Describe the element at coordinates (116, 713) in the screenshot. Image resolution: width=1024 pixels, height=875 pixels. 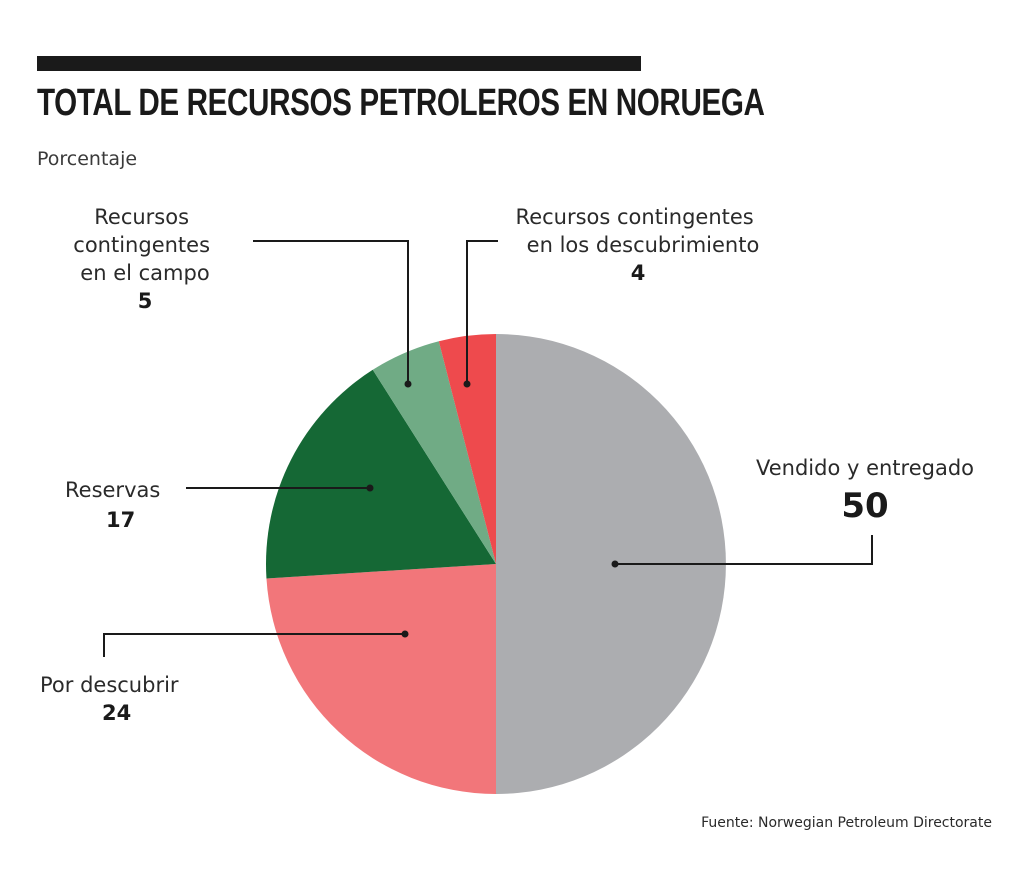
I see `slice-value-por-descubrir: 24` at that location.